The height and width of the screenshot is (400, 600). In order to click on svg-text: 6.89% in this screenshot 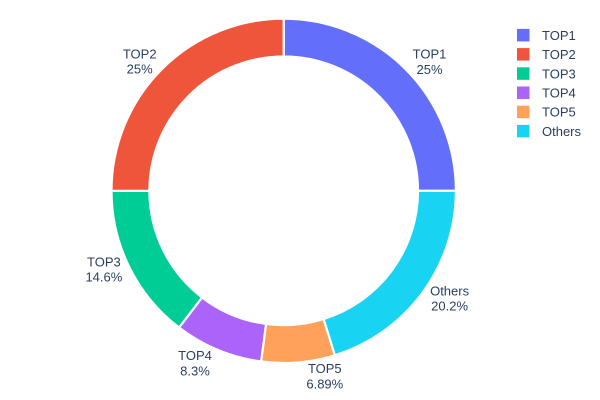, I will do `click(324, 384)`.